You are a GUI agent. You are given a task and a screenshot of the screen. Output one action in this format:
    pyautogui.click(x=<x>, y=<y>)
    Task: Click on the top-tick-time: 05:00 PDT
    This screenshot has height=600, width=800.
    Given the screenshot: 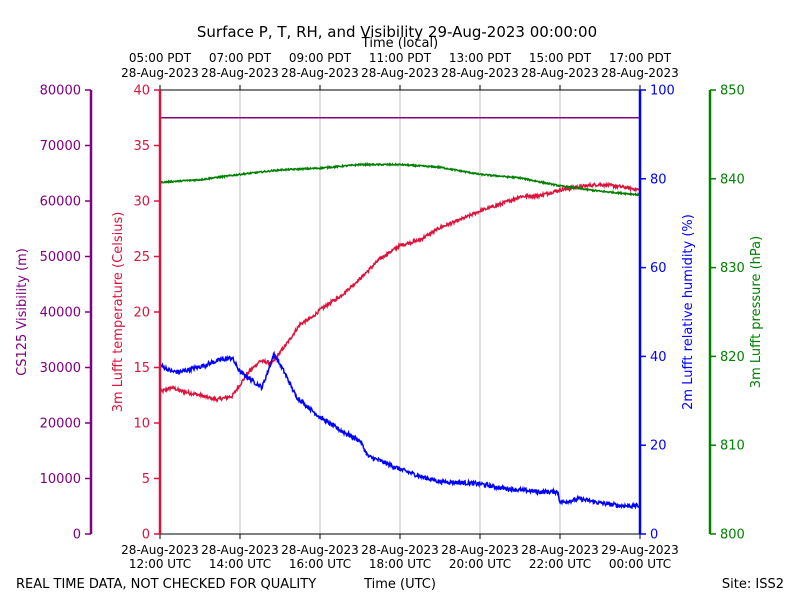 What is the action you would take?
    pyautogui.click(x=160, y=58)
    